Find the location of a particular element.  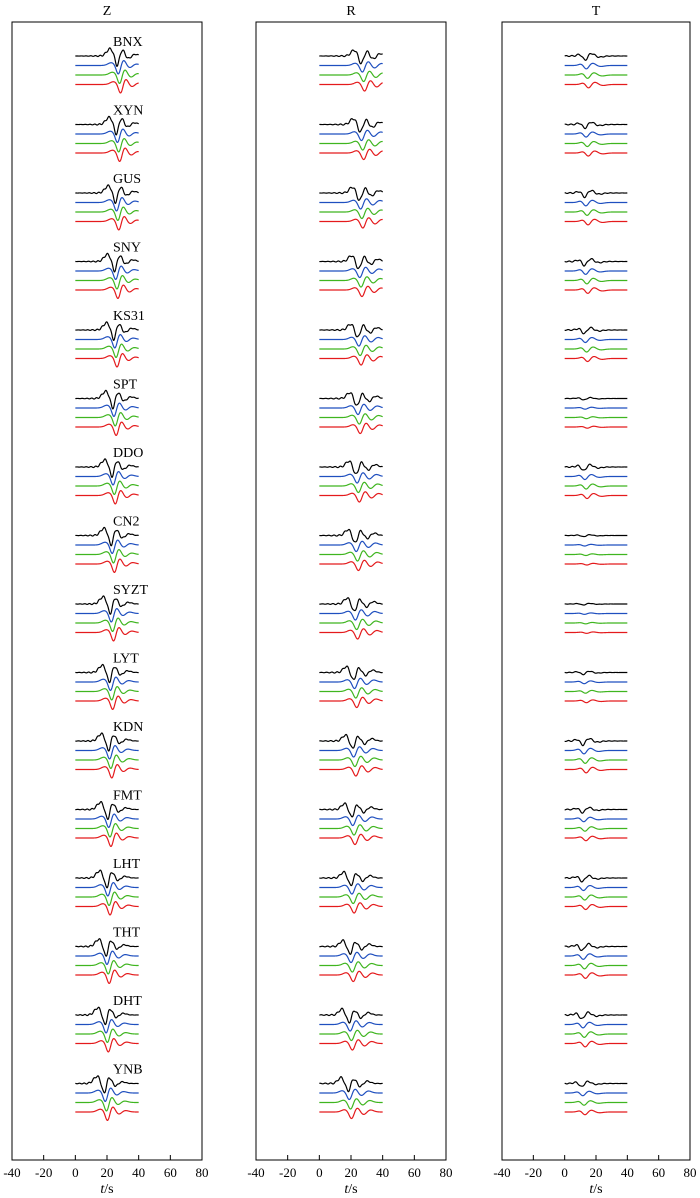

station-group-LHT is located at coordinates (596, 892).